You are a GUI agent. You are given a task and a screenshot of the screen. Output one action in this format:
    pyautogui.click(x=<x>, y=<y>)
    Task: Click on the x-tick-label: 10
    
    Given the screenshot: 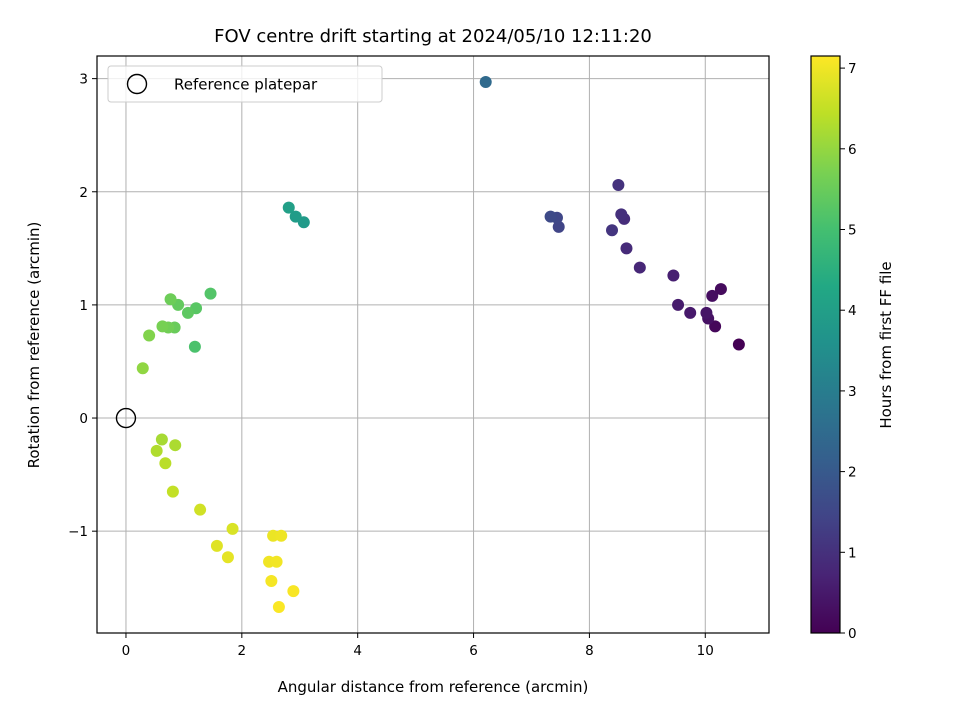 What is the action you would take?
    pyautogui.click(x=705, y=651)
    